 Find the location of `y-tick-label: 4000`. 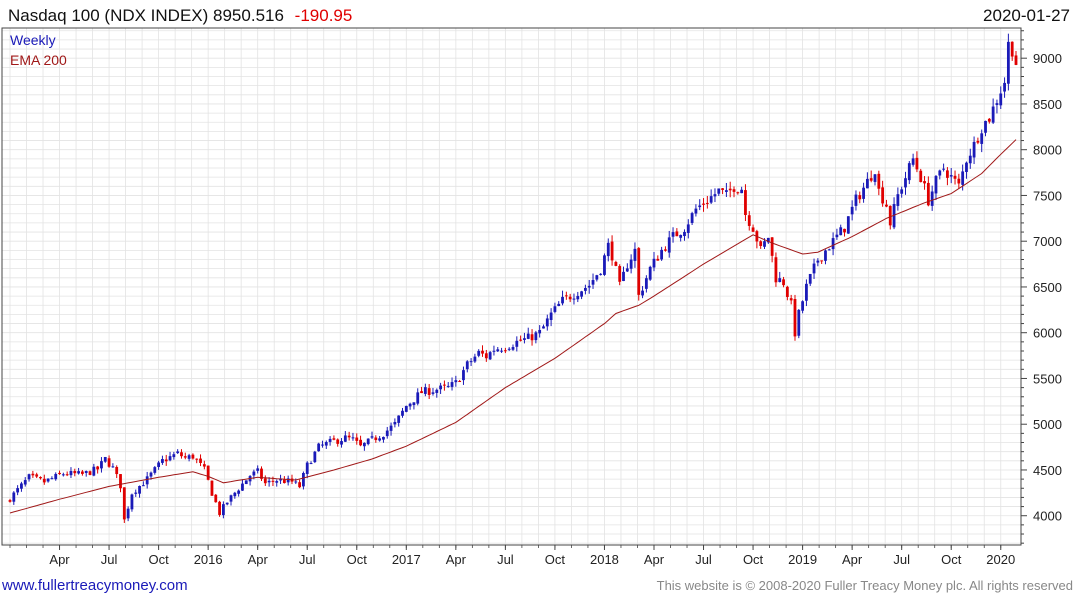

y-tick-label: 4000 is located at coordinates (1047, 516).